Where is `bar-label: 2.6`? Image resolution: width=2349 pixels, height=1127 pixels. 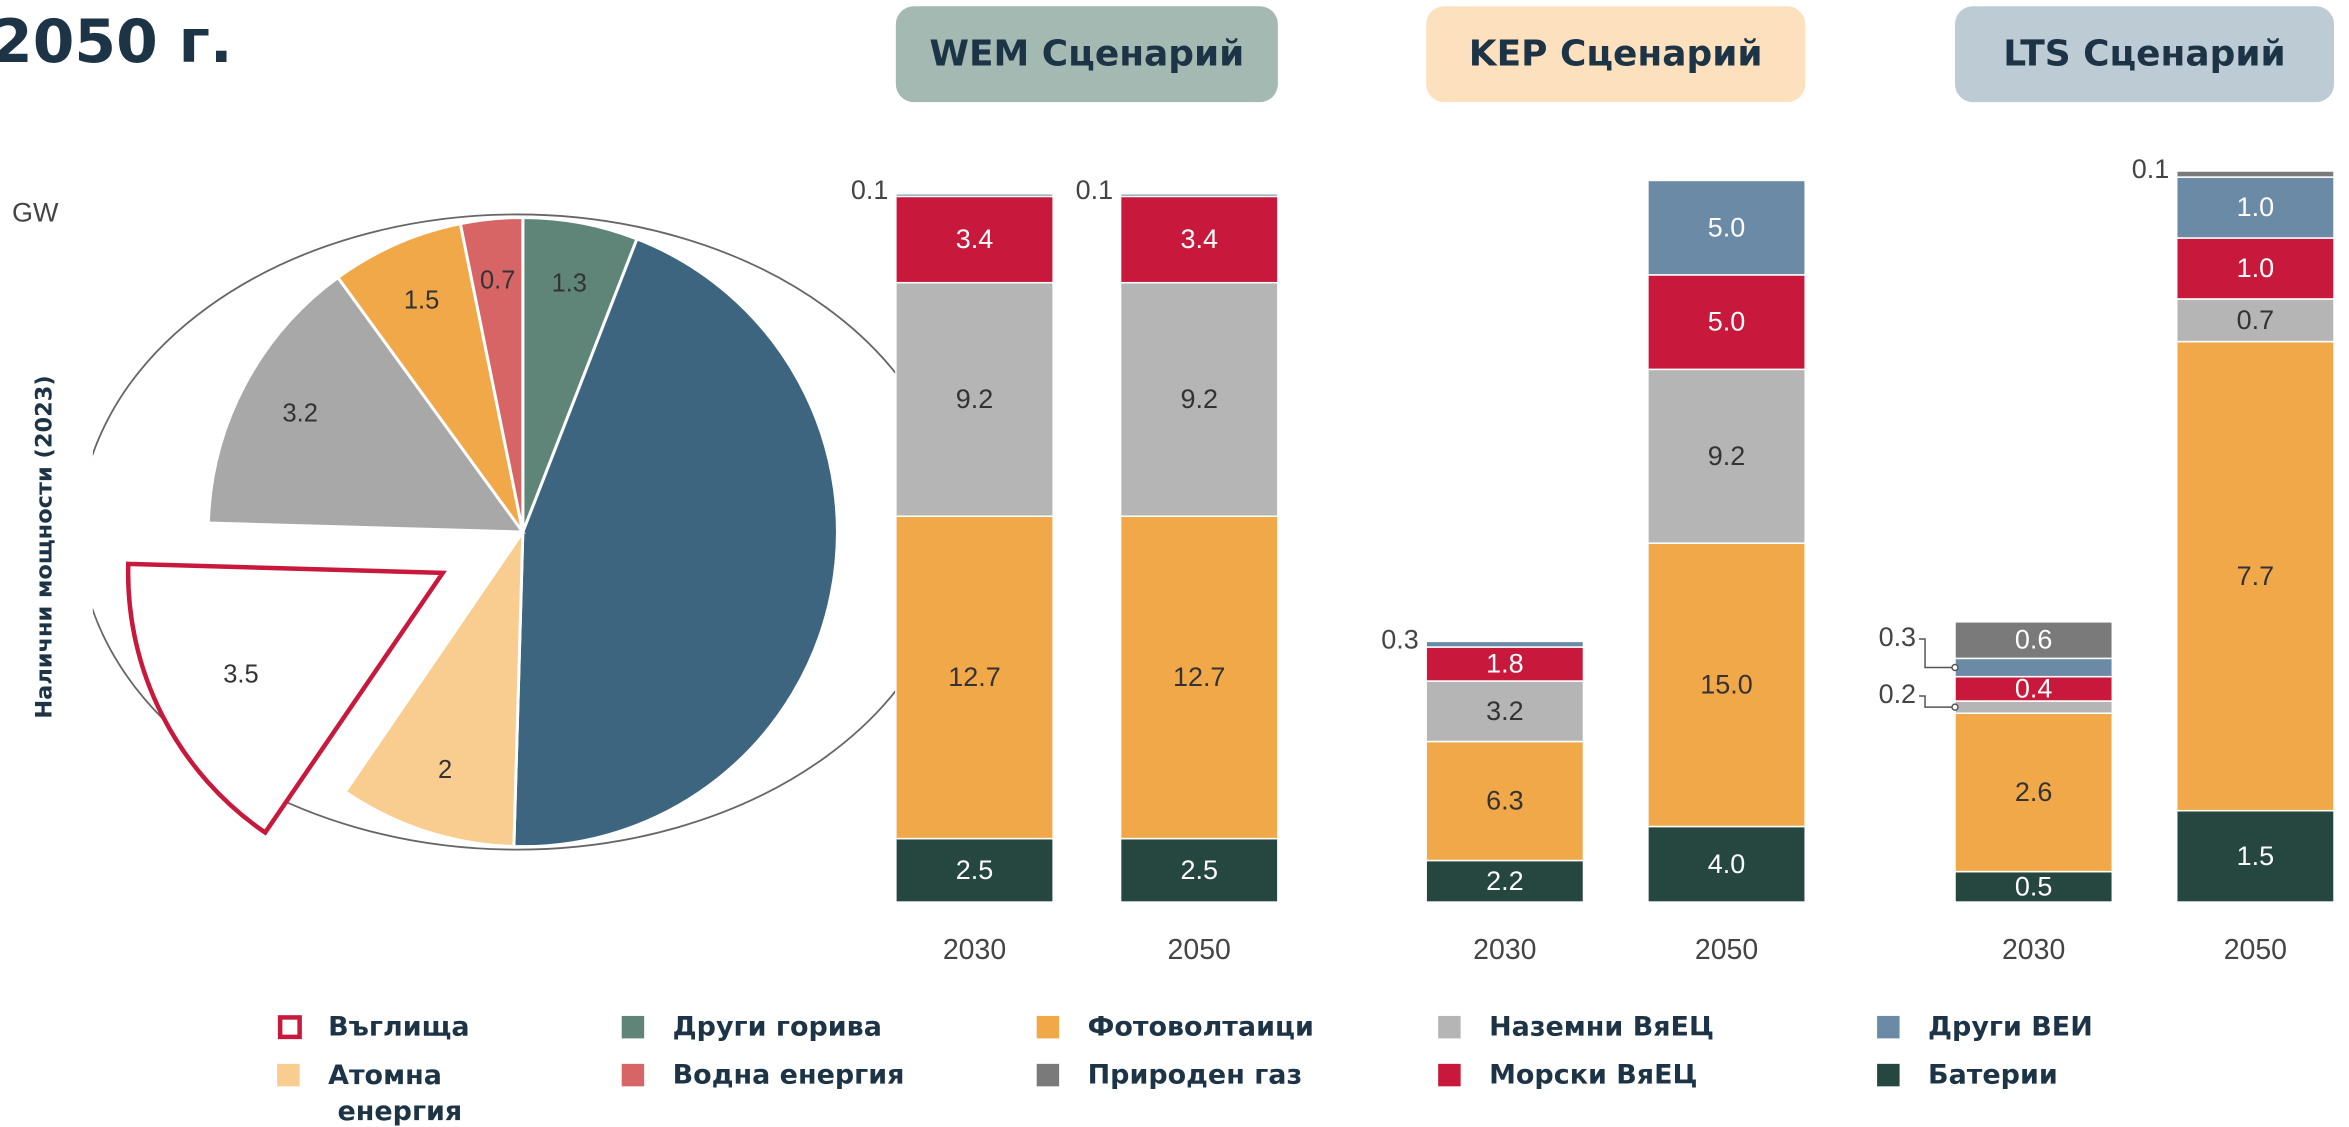 bar-label: 2.6 is located at coordinates (2033, 792).